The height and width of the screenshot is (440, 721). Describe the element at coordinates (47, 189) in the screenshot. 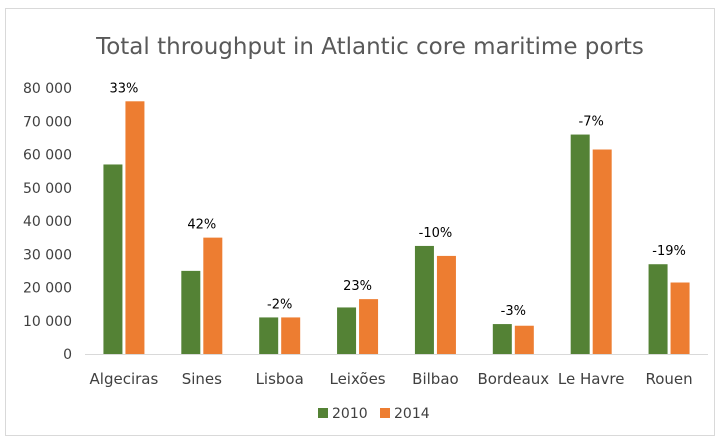

I see `y-tick-label: 50 000` at that location.